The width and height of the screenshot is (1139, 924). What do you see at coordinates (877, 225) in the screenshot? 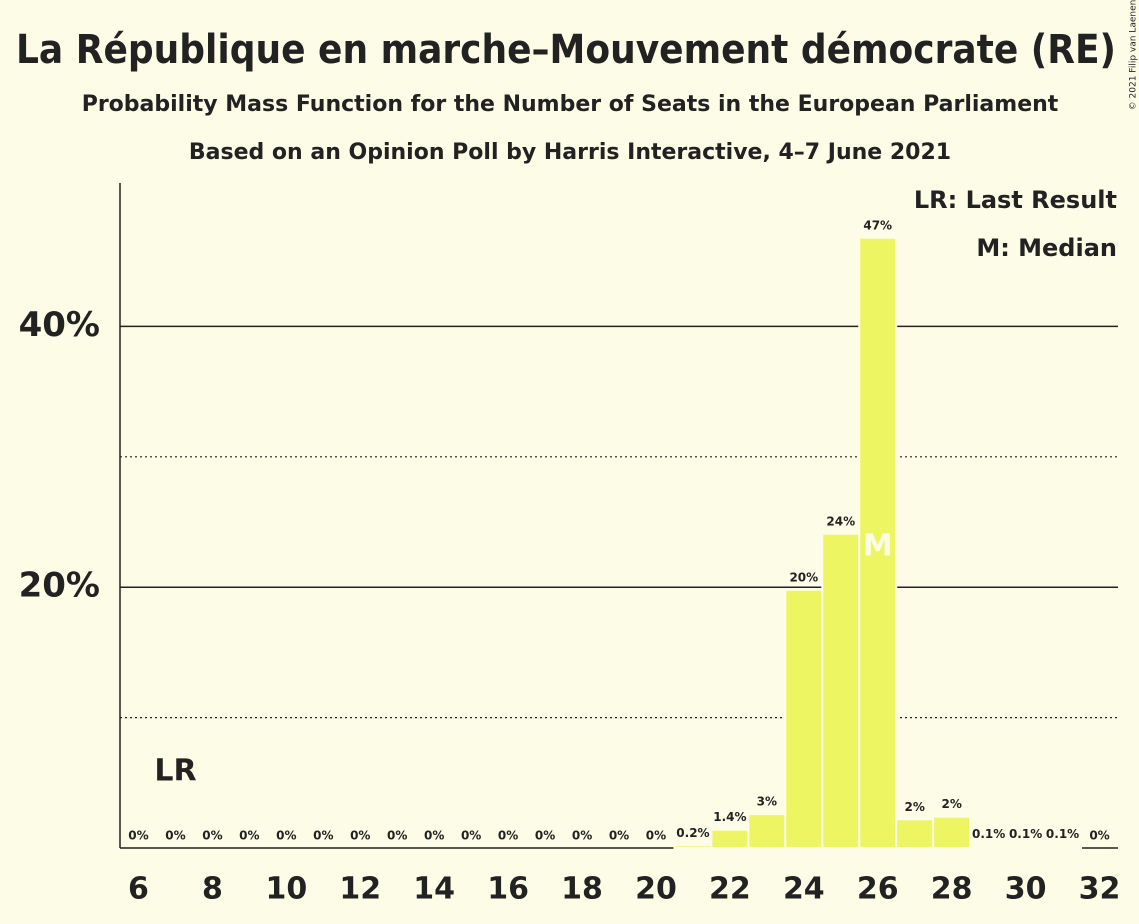
I see `value-label: 47%` at bounding box center [877, 225].